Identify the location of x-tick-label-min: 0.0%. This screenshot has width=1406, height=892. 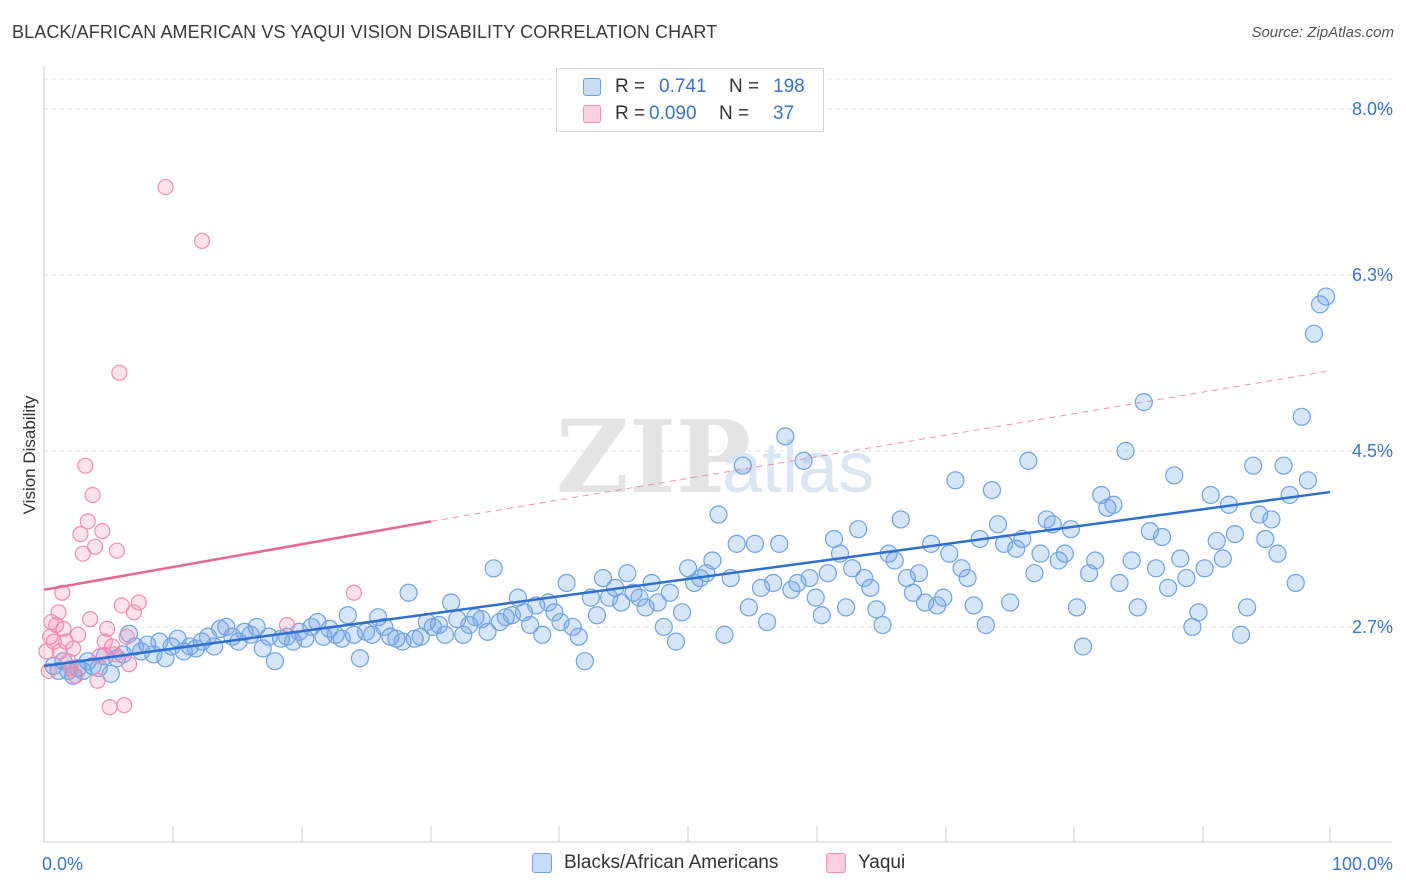
(62, 864).